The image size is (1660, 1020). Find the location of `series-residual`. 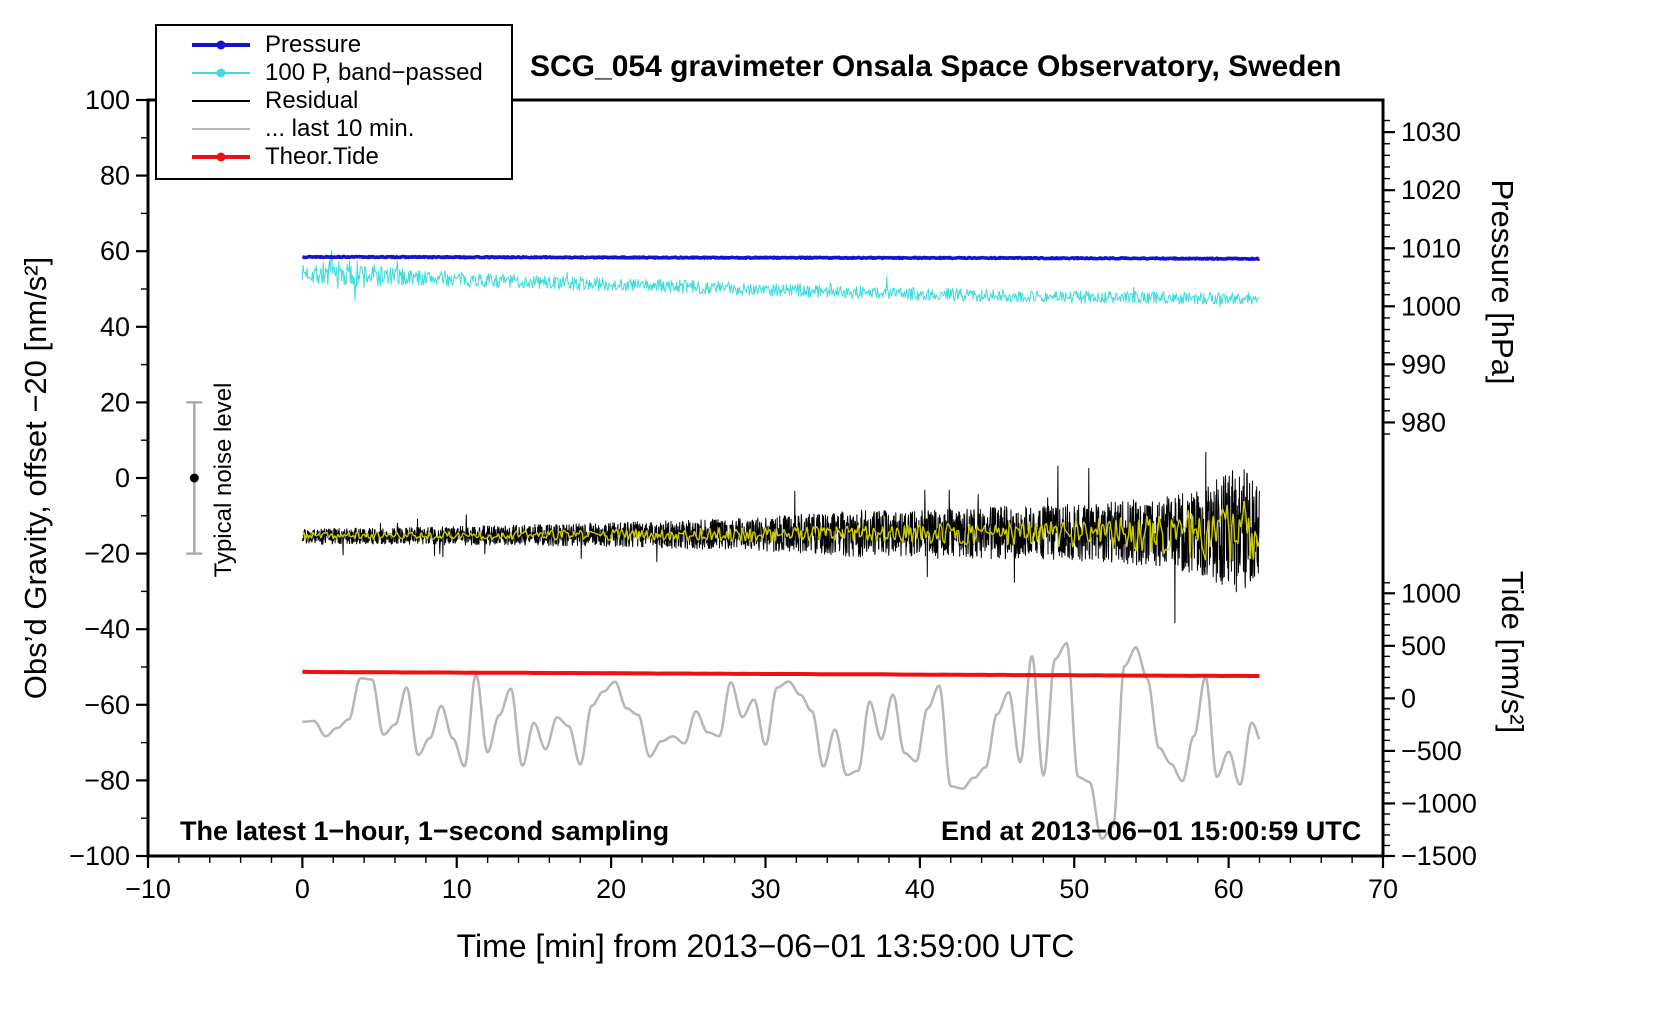

series-residual is located at coordinates (780, 537).